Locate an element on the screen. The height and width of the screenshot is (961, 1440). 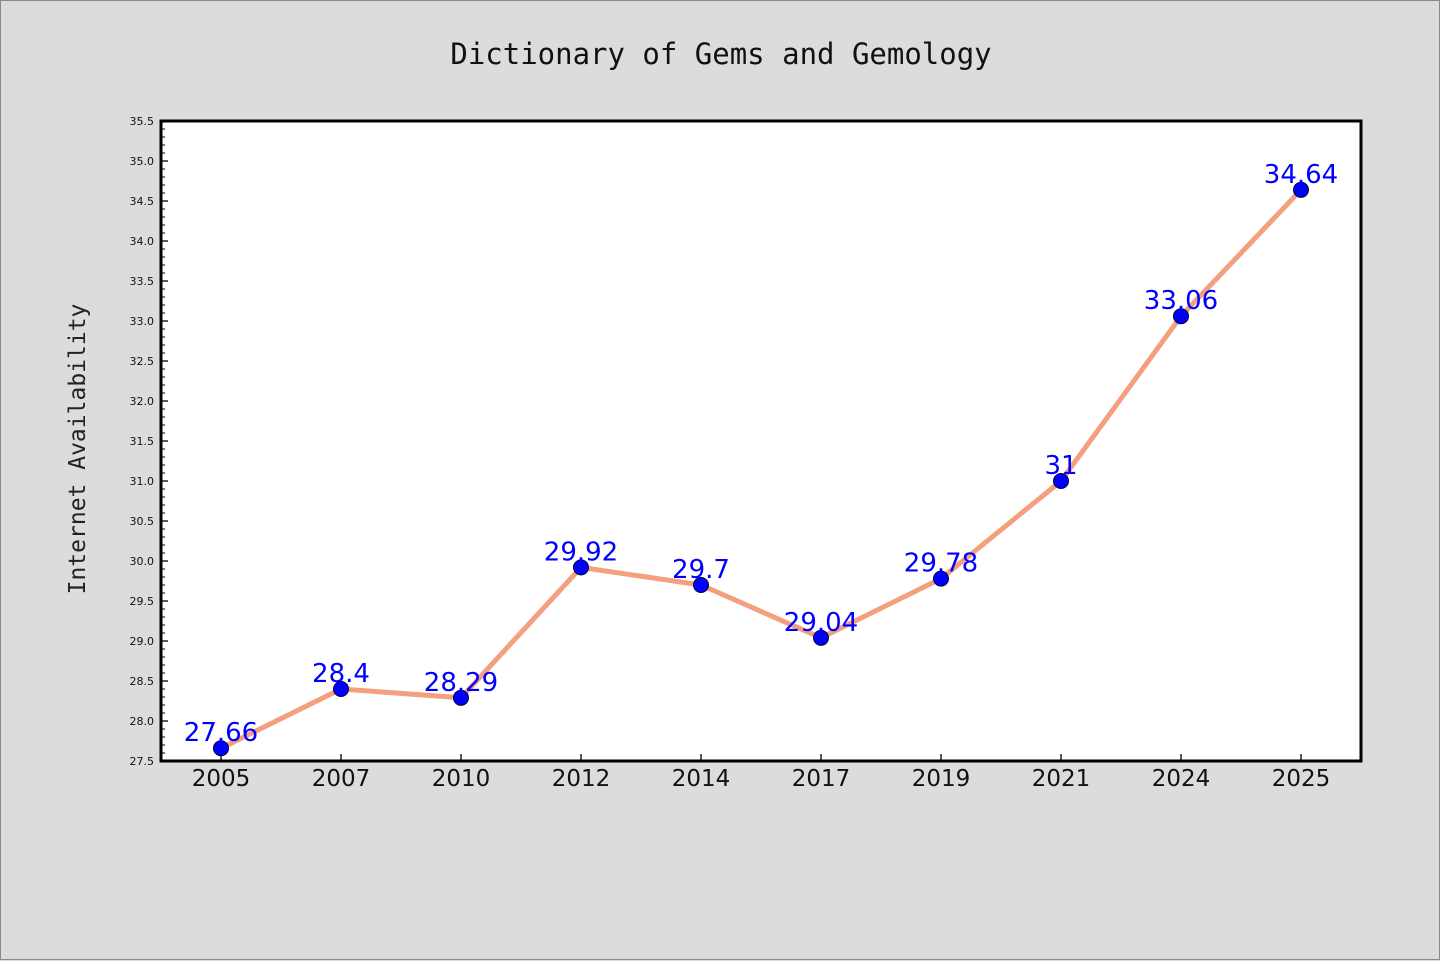
data-label: 29.92 is located at coordinates (581, 552).